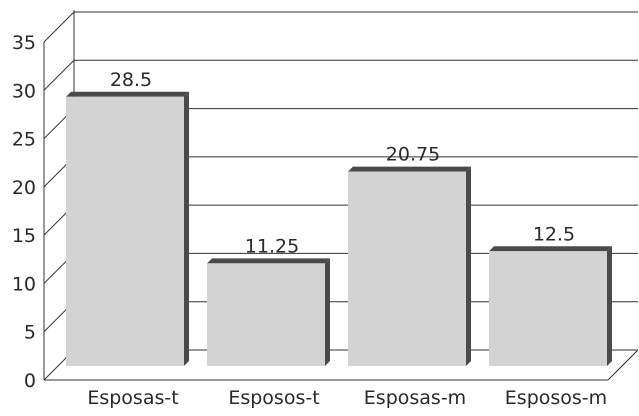 Image resolution: width=639 pixels, height=416 pixels. I want to click on x-category-label: Esposos-t, so click(273, 398).